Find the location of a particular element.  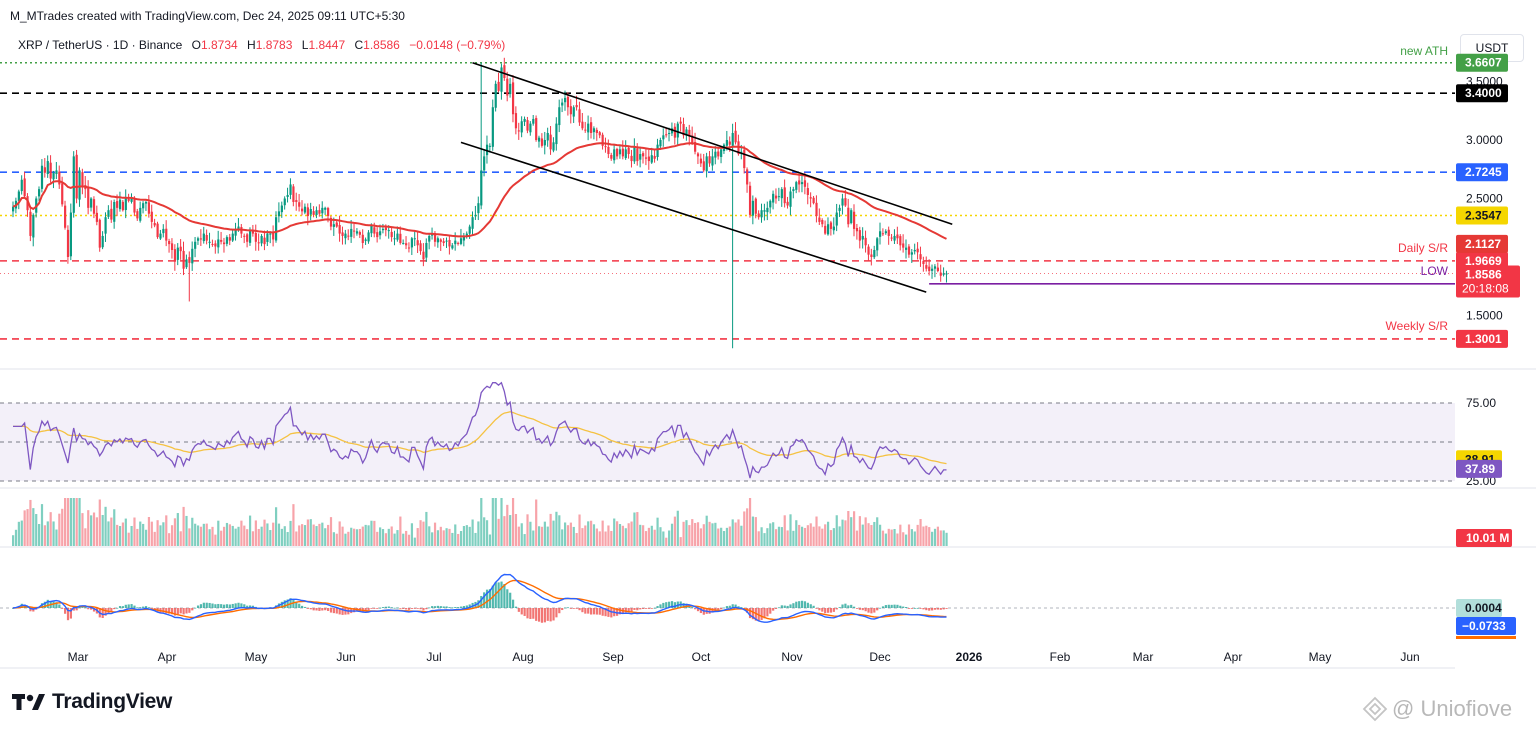

price-axis-tick: 2.5000 is located at coordinates (1484, 199).